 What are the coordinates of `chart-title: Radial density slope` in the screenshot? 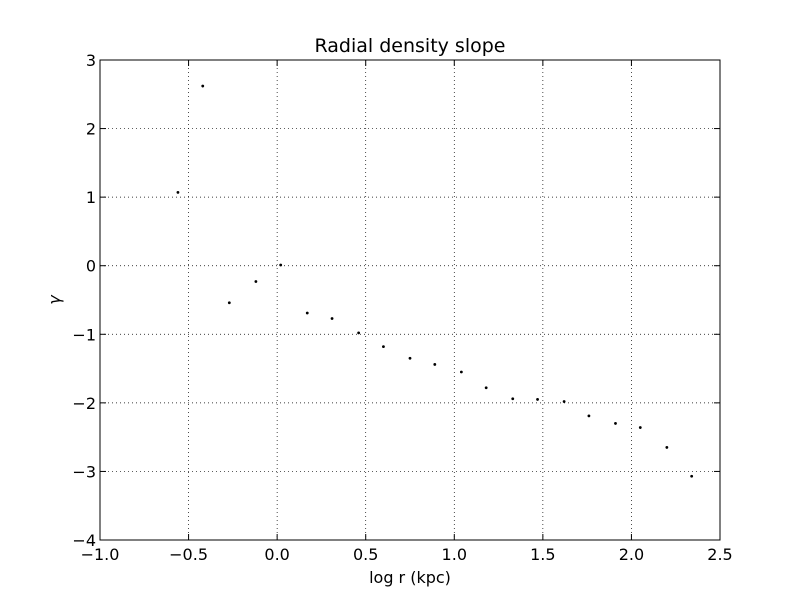 It's located at (410, 46).